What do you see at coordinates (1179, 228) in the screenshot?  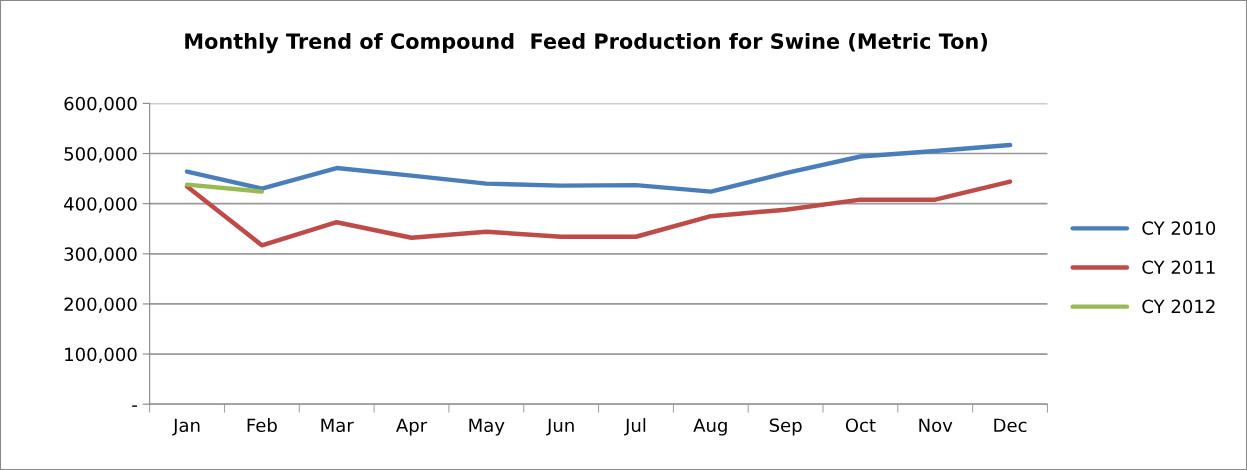 I see `legend-label: CY 2010` at bounding box center [1179, 228].